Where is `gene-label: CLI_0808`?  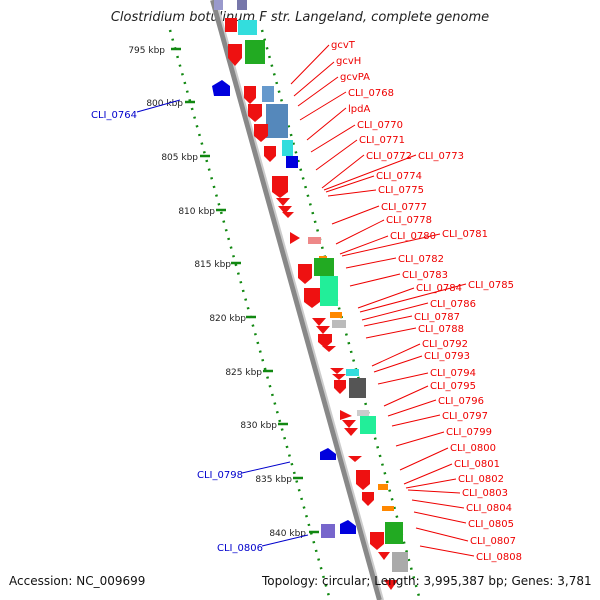
gene-label: CLI_0808 is located at coordinates (499, 557).